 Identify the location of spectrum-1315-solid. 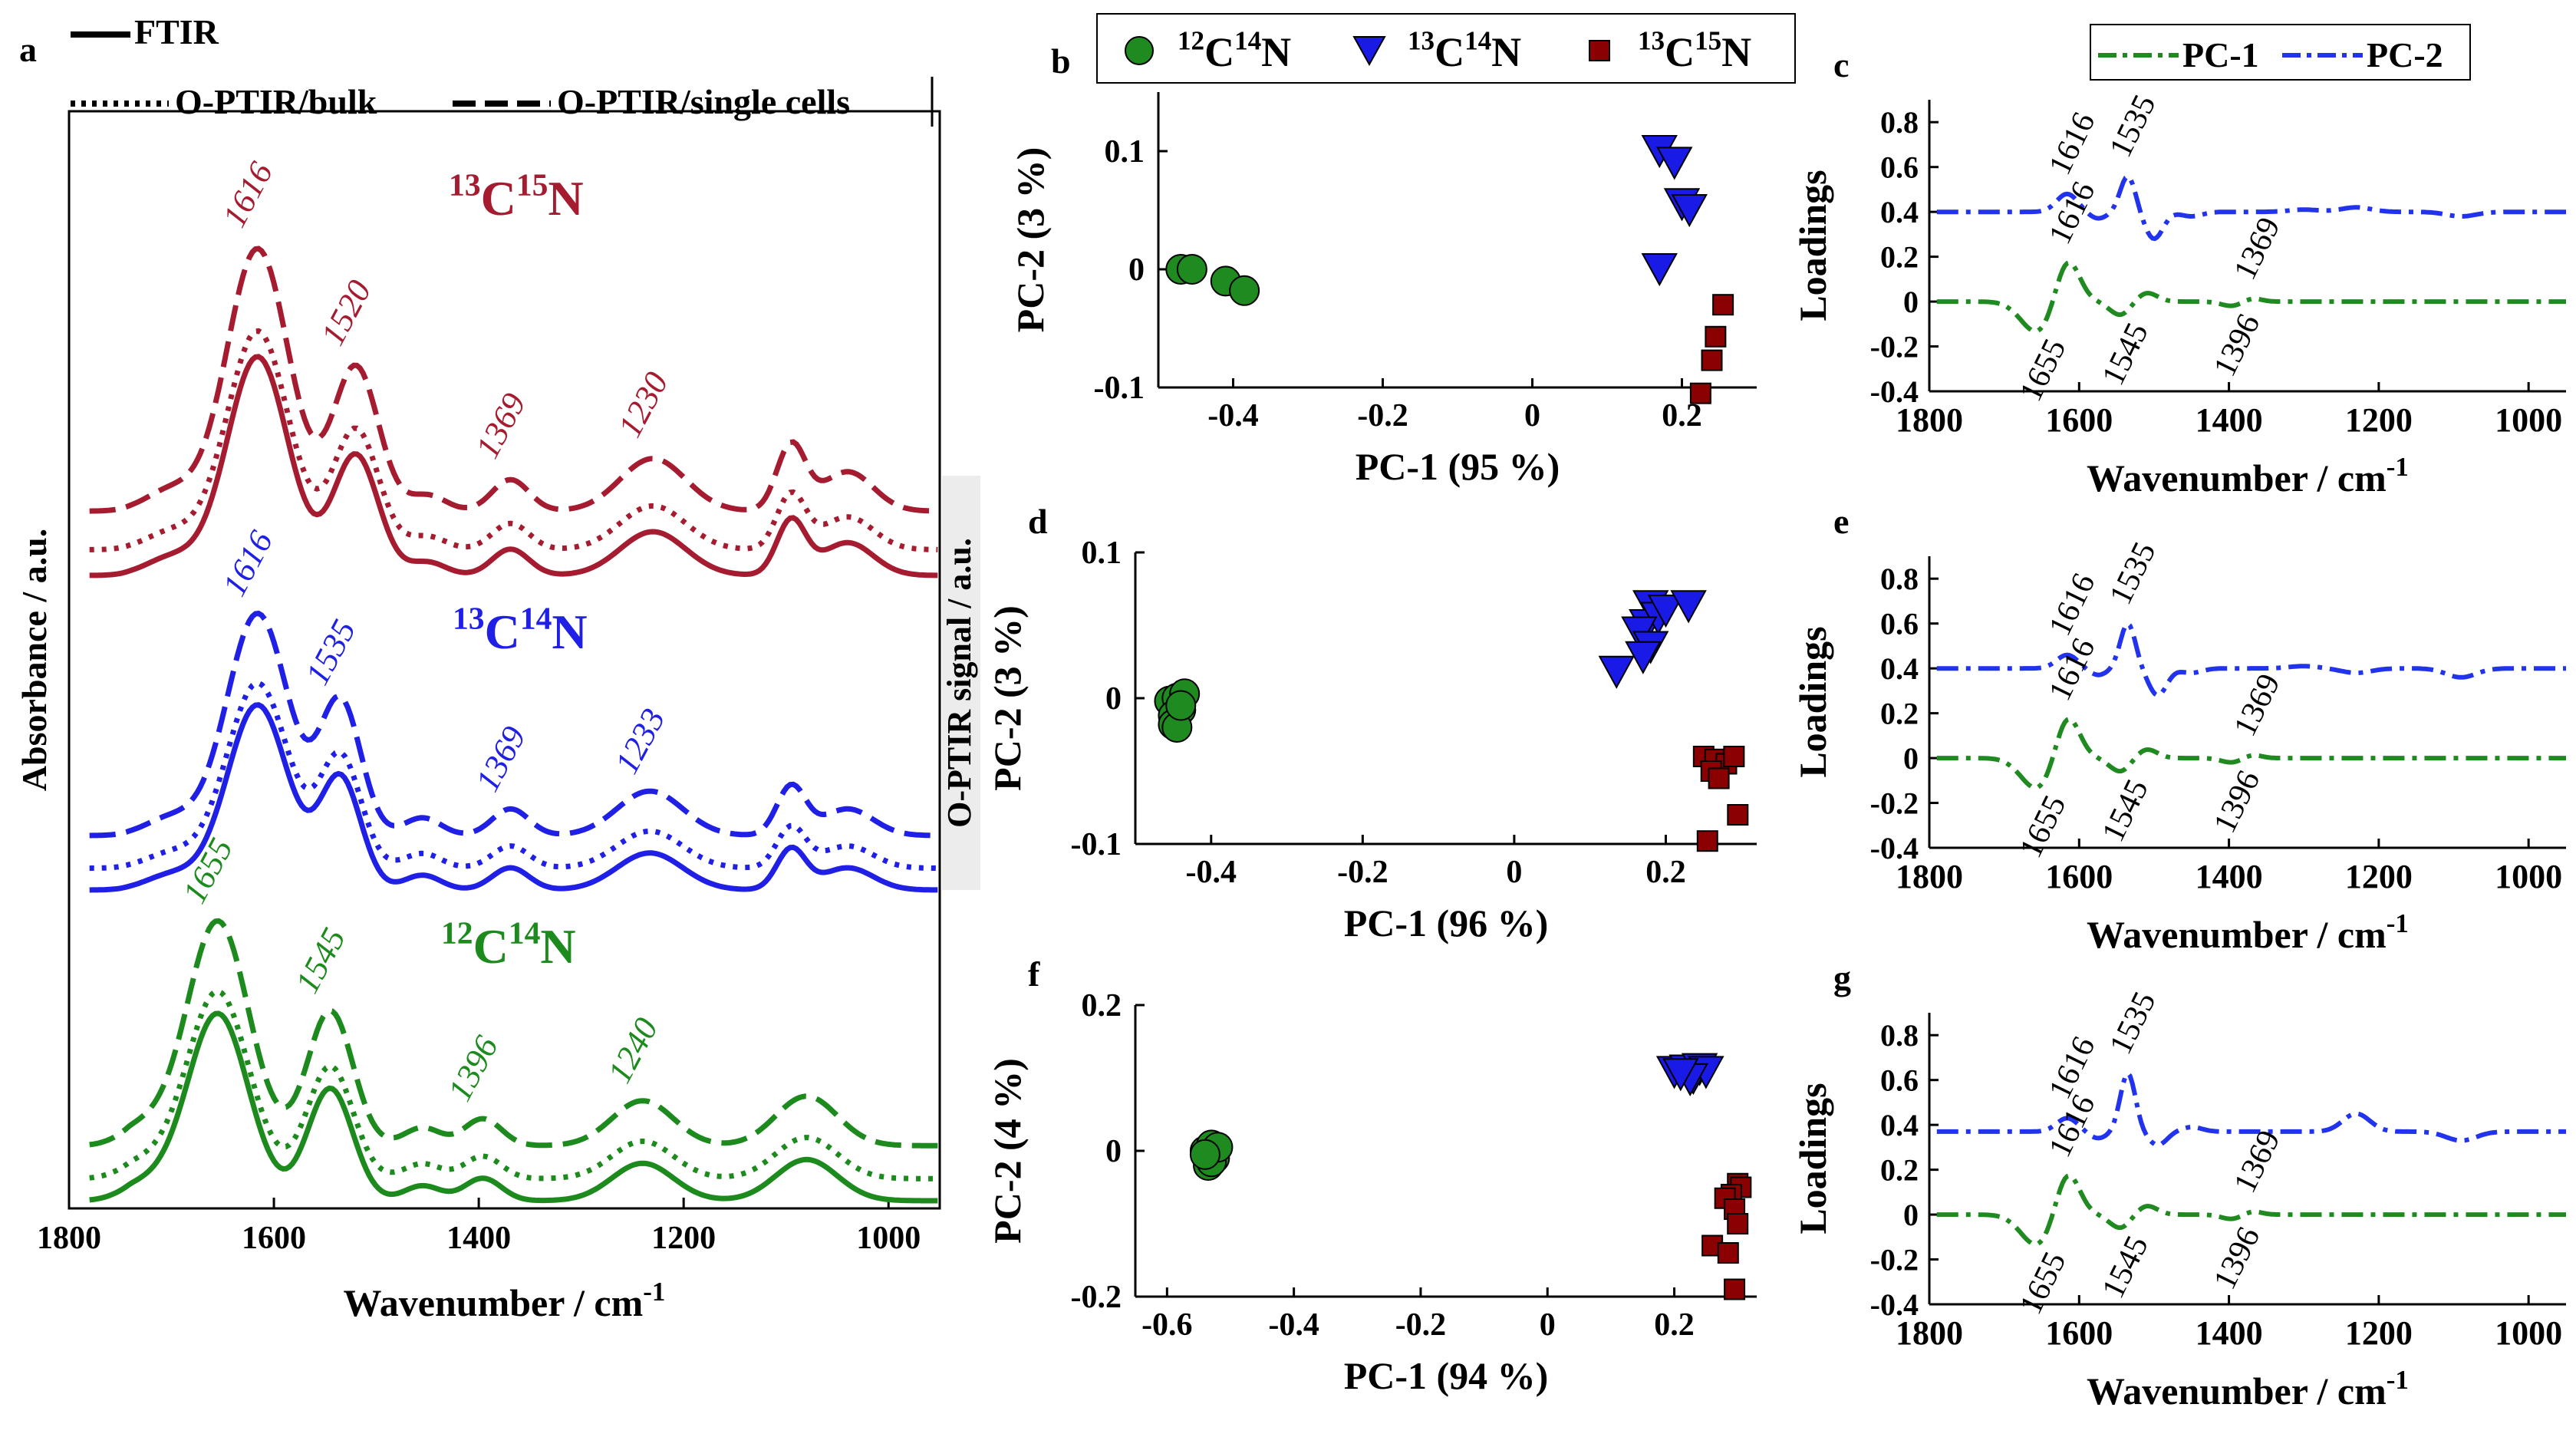
(513, 466).